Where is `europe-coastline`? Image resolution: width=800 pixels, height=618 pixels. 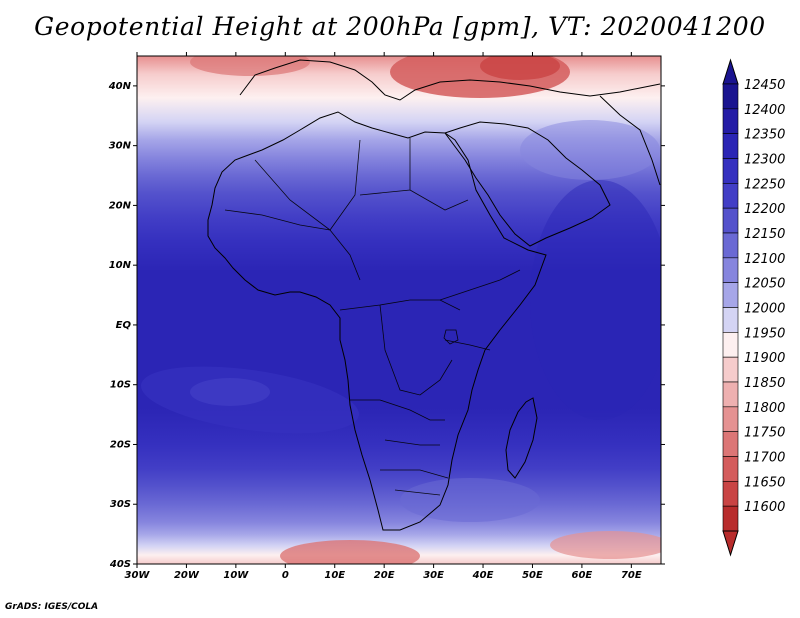
europe-coastline is located at coordinates (450, 80).